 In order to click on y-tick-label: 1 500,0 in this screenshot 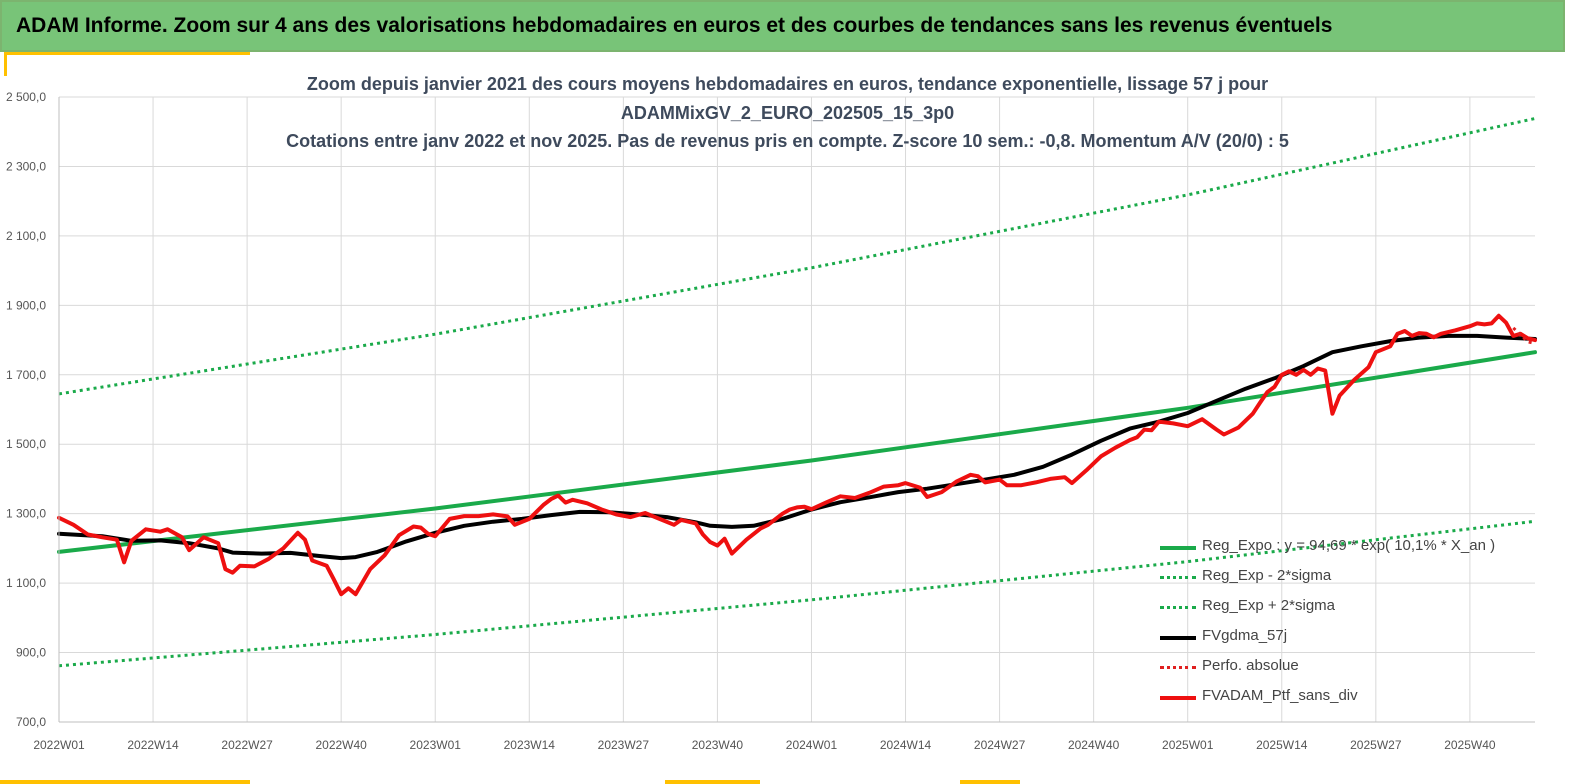, I will do `click(26, 444)`.